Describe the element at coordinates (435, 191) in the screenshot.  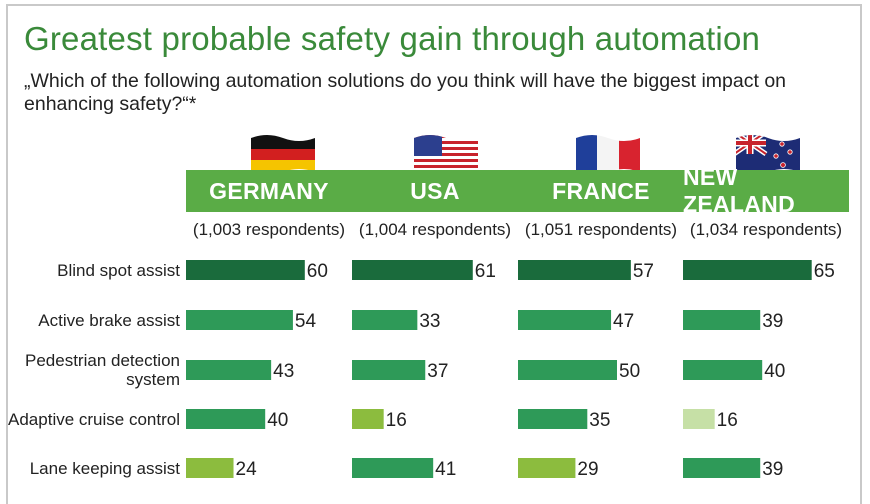
I see `country-header-usa: USA` at that location.